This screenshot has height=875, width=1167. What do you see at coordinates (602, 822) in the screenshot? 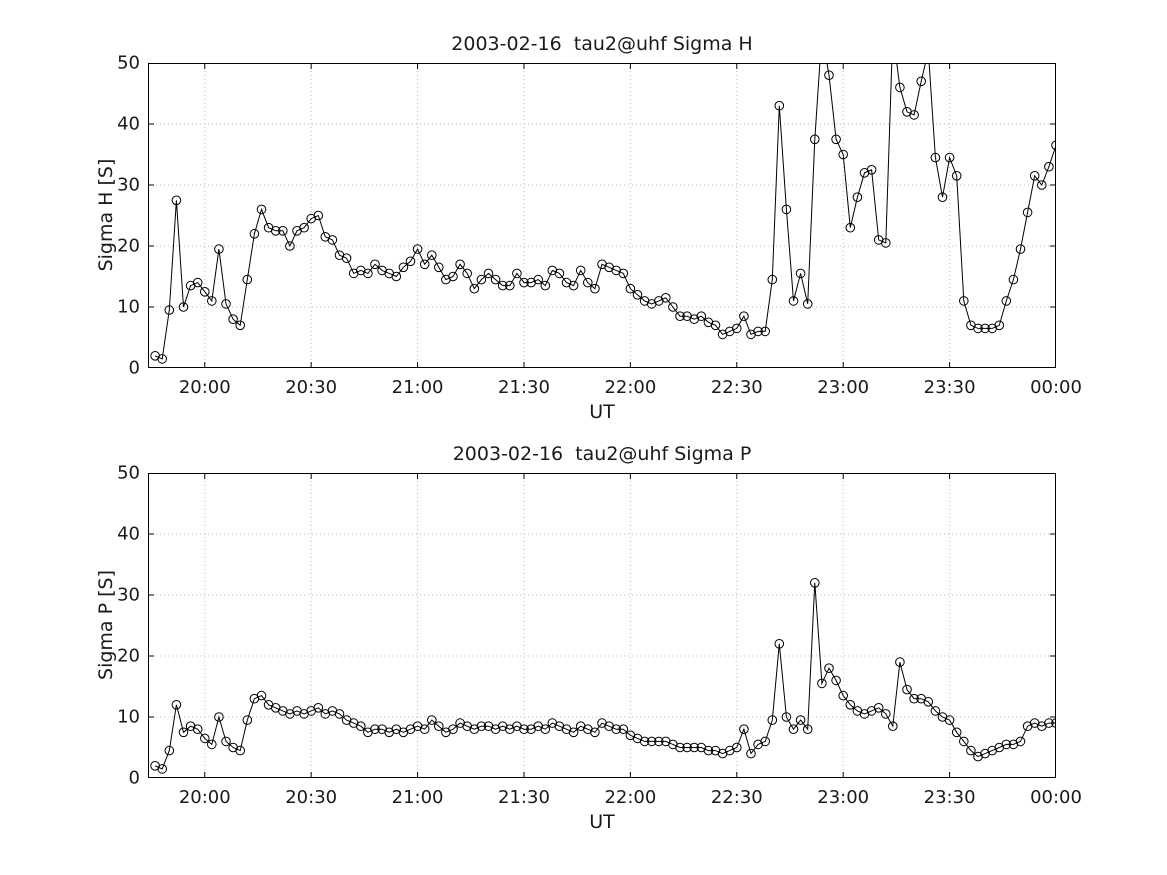
I see `sigma-p-x-axis-label: UT` at bounding box center [602, 822].